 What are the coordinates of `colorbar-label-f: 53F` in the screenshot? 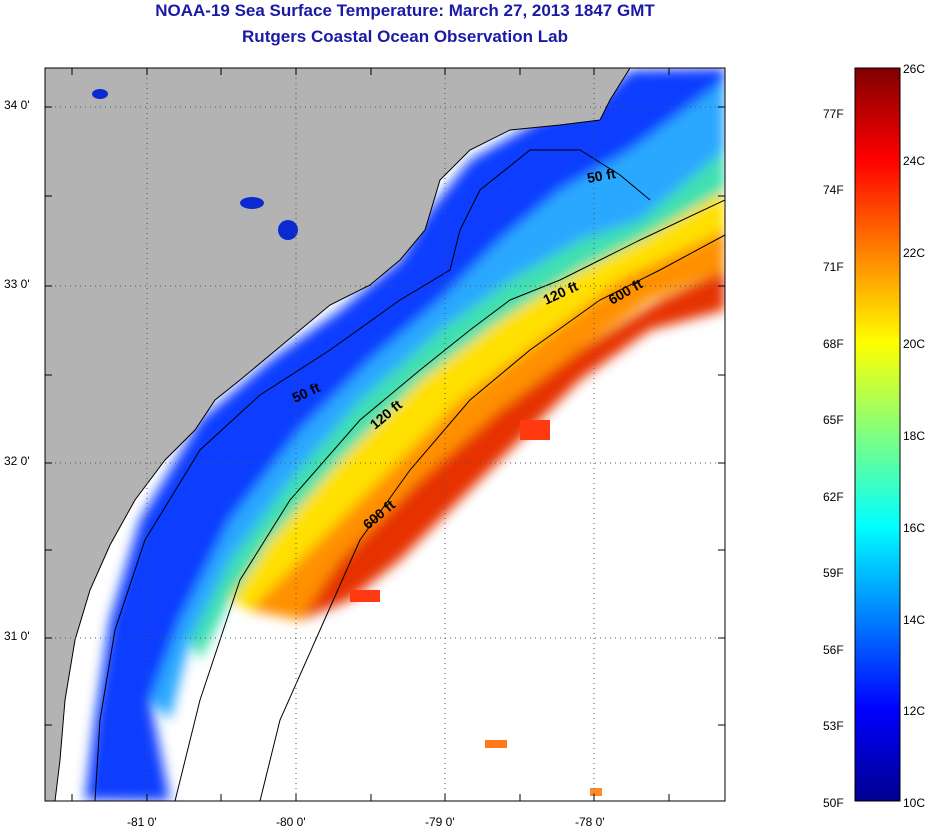 It's located at (833, 726).